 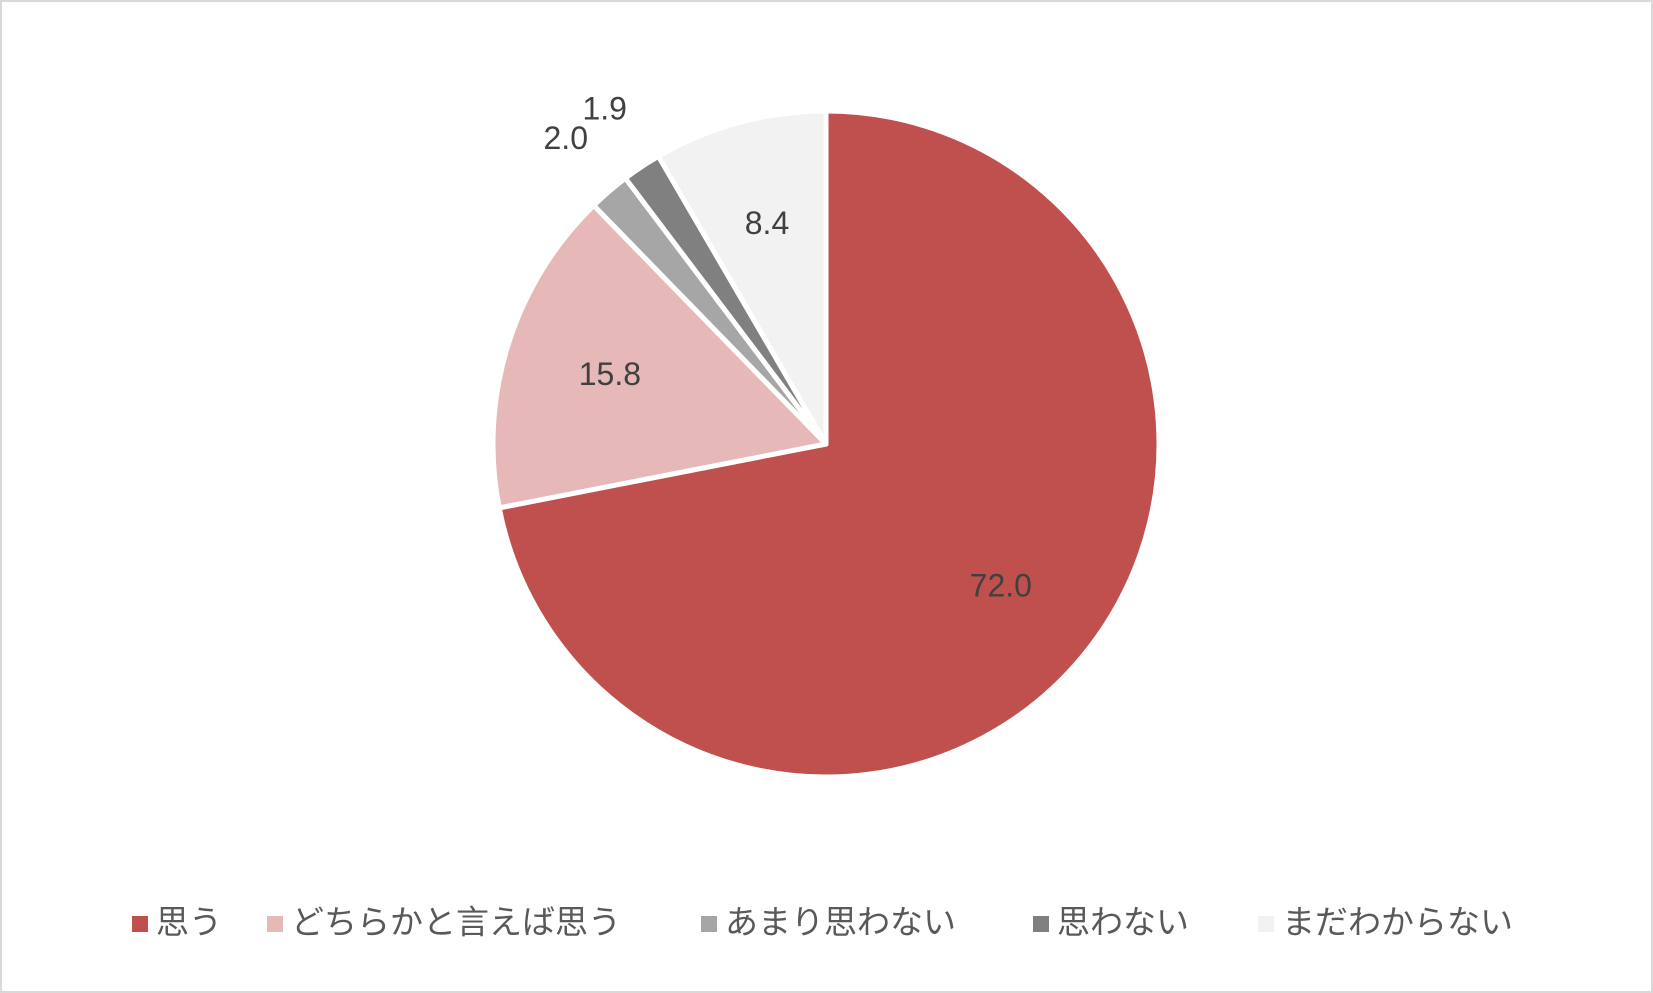 What do you see at coordinates (767, 223) in the screenshot?
I see `data-label: 8.4` at bounding box center [767, 223].